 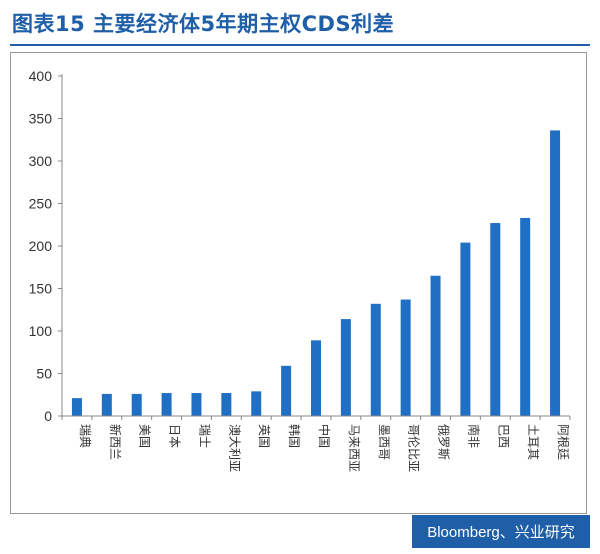 What do you see at coordinates (41, 204) in the screenshot?
I see `y-tick-label: 250` at bounding box center [41, 204].